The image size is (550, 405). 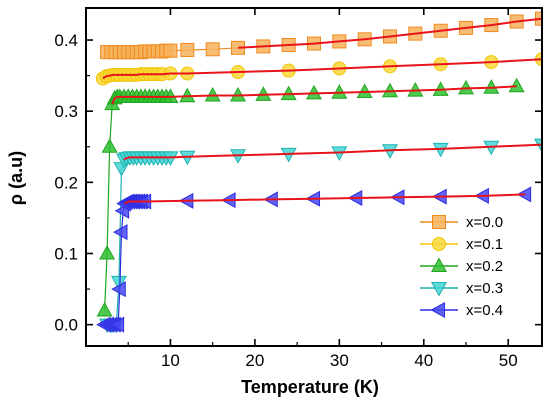 What do you see at coordinates (461, 222) in the screenshot?
I see `legend-item: x=0.0` at bounding box center [461, 222].